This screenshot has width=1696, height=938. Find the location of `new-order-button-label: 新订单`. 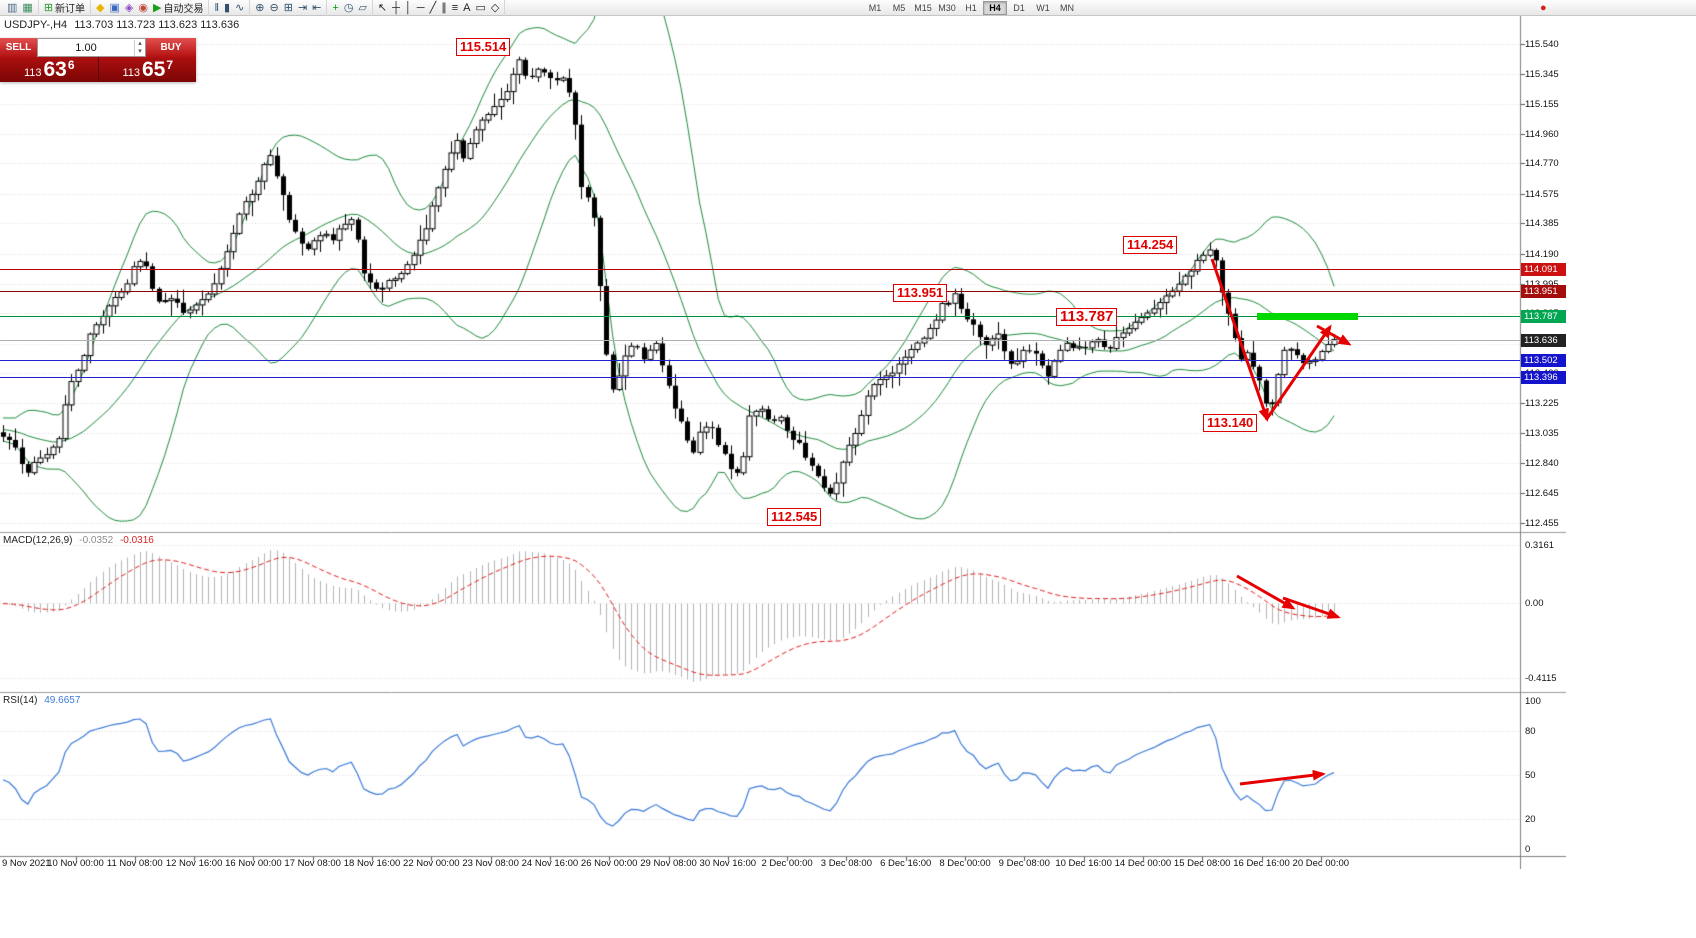

new-order-button-label: 新订单 is located at coordinates (70, 9).